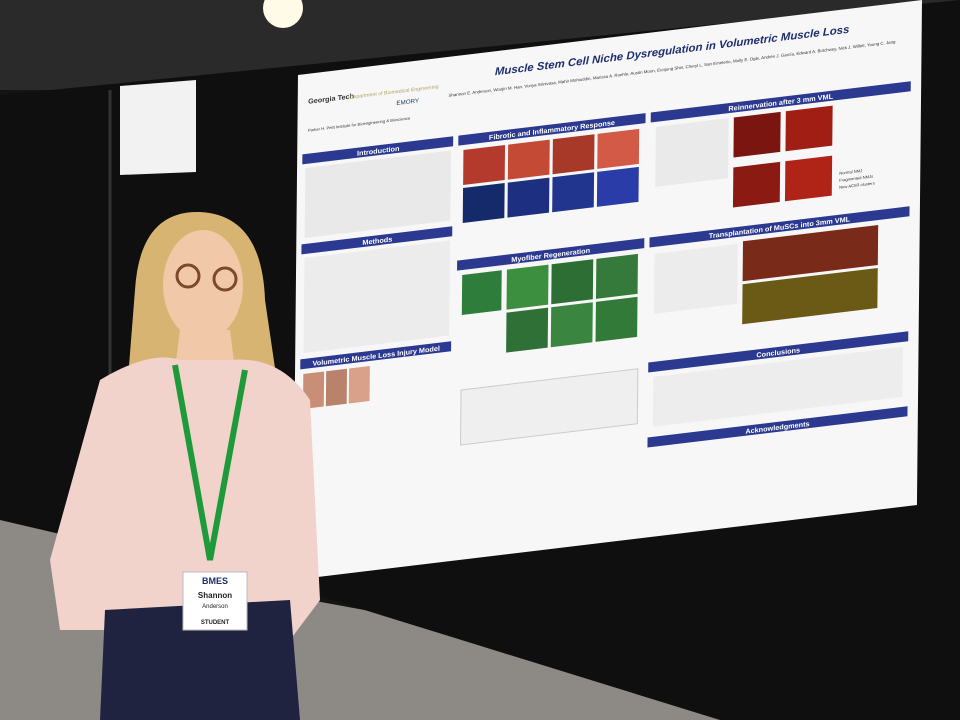 The width and height of the screenshot is (960, 720). What do you see at coordinates (200, 660) in the screenshot?
I see `skirt` at bounding box center [200, 660].